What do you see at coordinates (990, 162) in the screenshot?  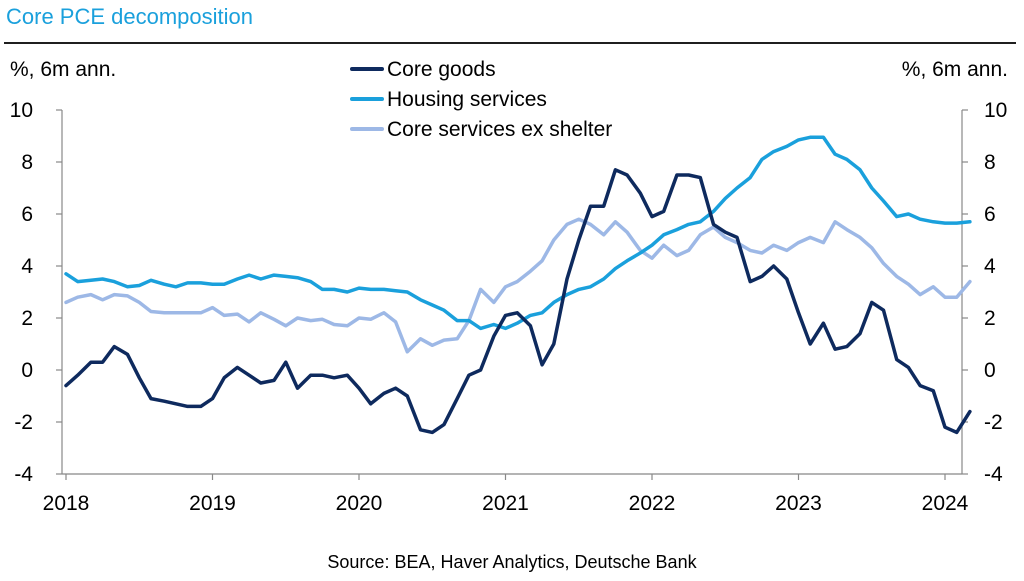 I see `y-tick-label-right: 8` at bounding box center [990, 162].